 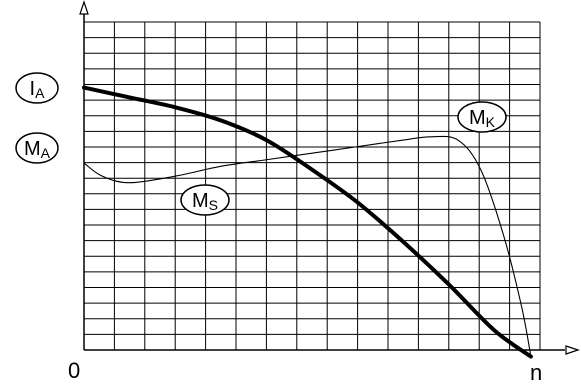 I want to click on mk-label-ellipse, so click(x=482, y=117).